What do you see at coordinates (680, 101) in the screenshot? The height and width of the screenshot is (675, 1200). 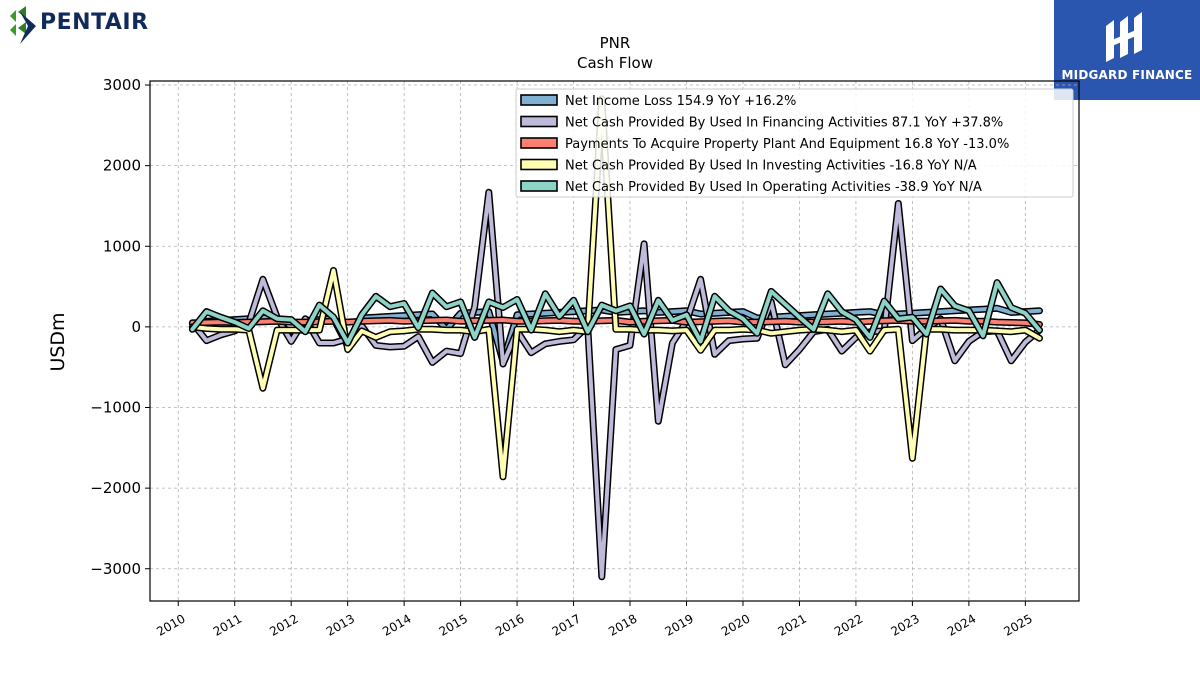 I see `legend-label: Net Income Loss 154.9 YoY +16.2%` at bounding box center [680, 101].